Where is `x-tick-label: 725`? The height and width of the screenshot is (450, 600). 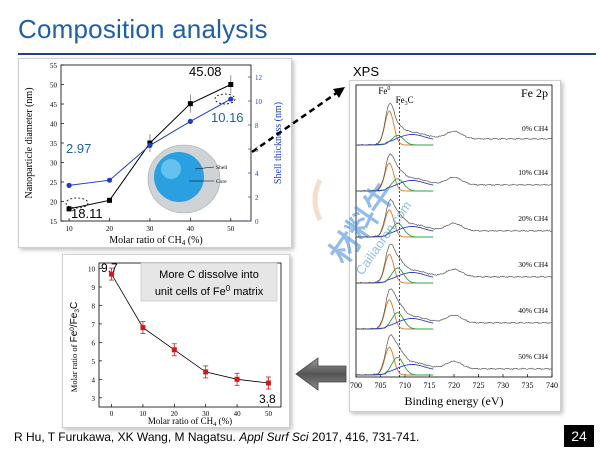
x-tick-label: 725 is located at coordinates (479, 385).